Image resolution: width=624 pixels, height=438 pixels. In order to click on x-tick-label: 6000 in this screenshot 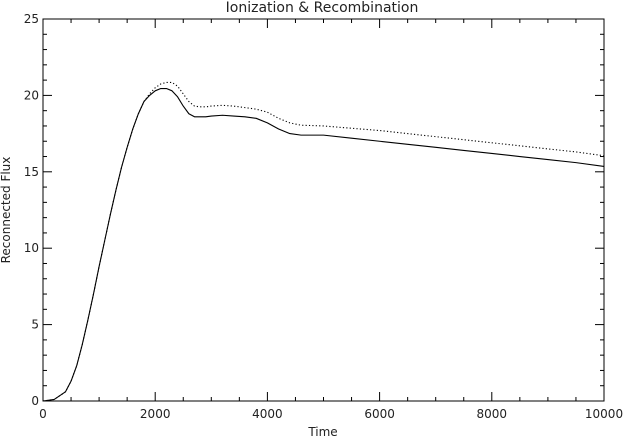, I will do `click(379, 414)`.